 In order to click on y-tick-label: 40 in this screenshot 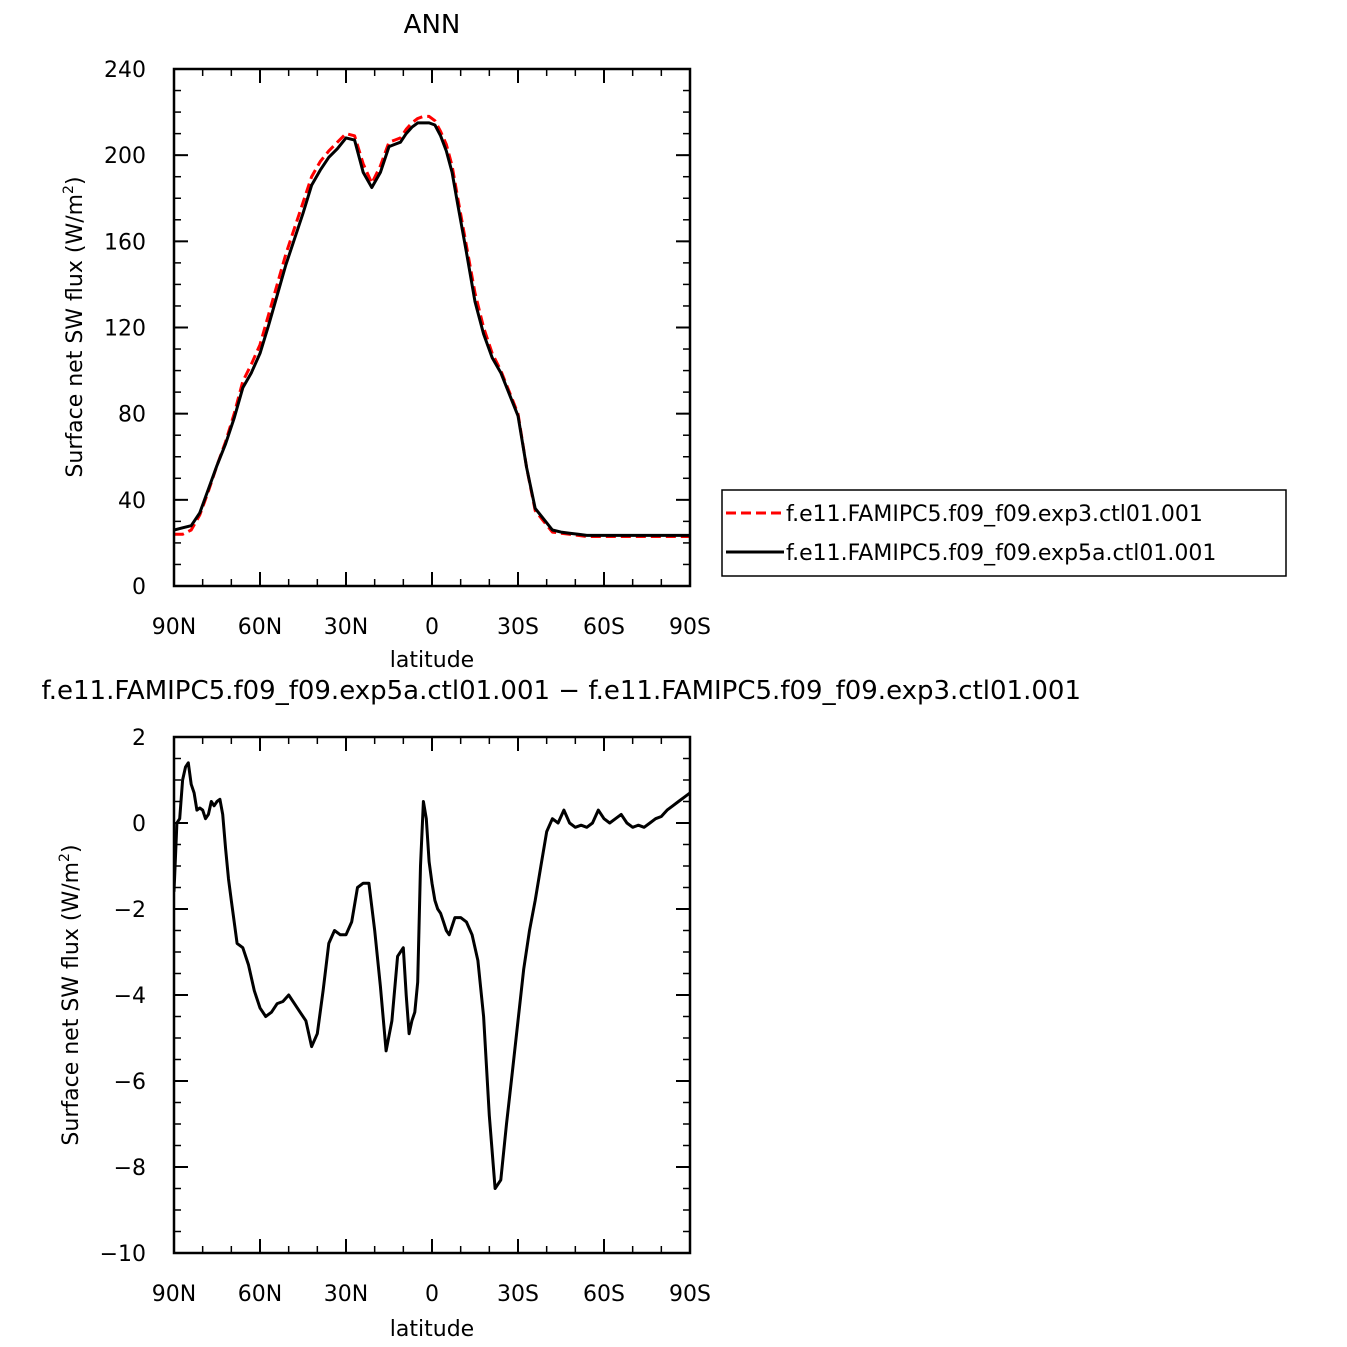, I will do `click(132, 501)`.